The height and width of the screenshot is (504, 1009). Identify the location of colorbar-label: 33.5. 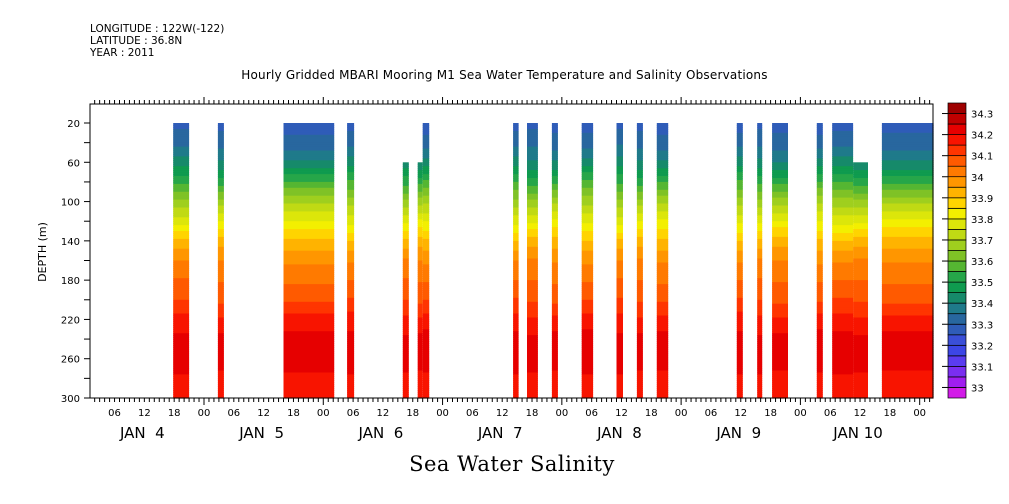
(982, 283).